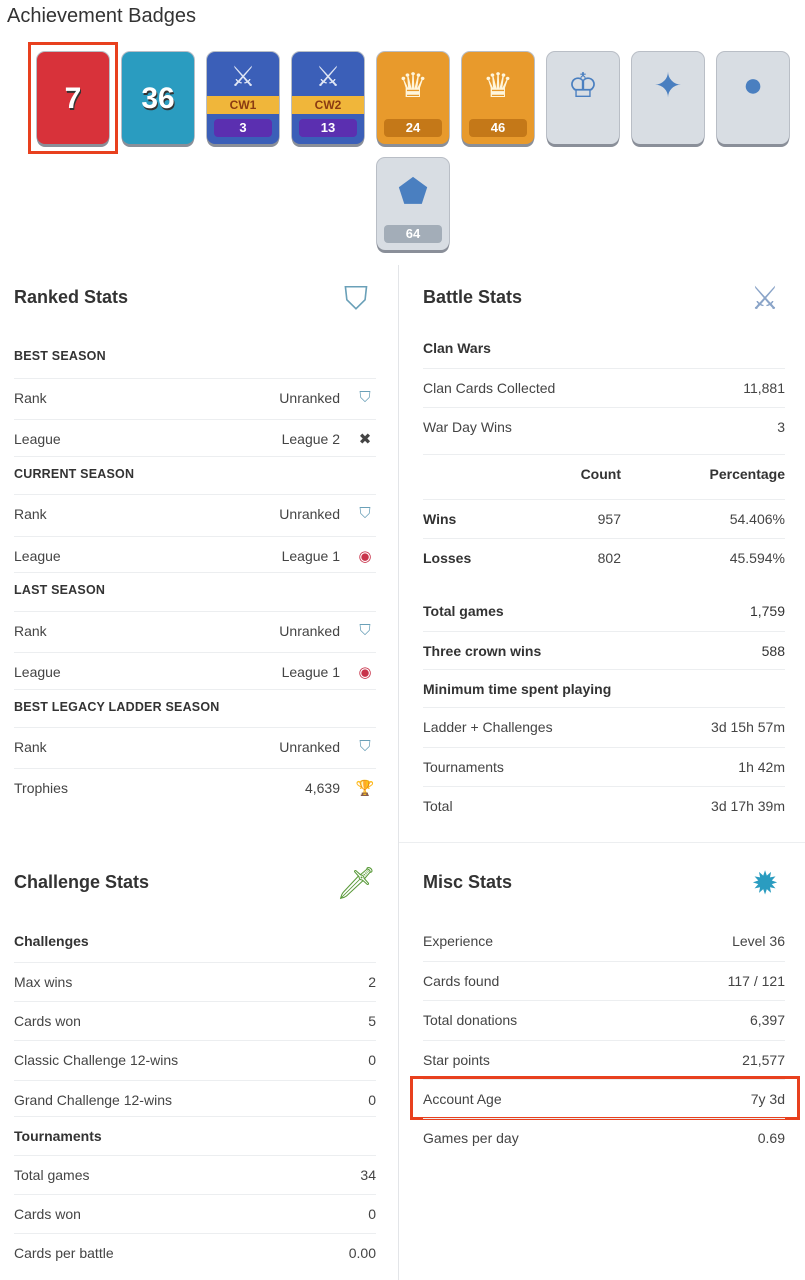 The width and height of the screenshot is (805, 1280). Describe the element at coordinates (604, 348) in the screenshot. I see `battle-row: Clan Wars` at that location.